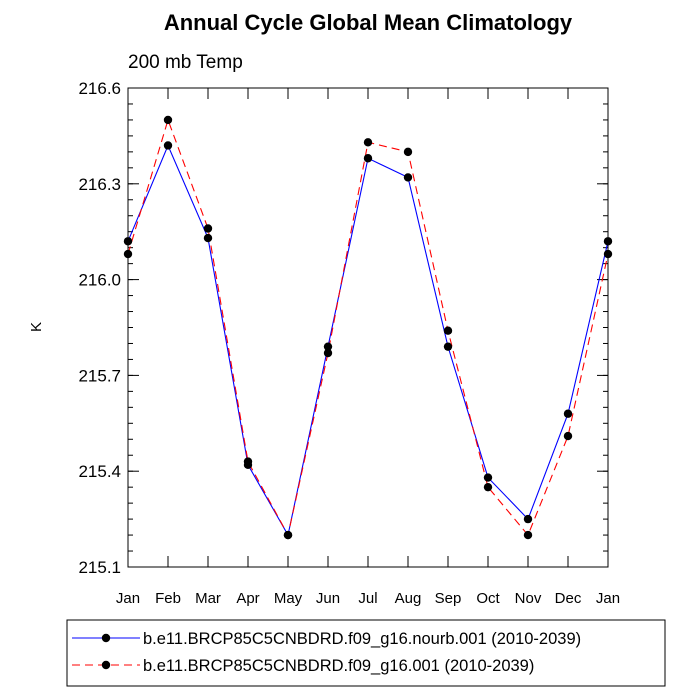 The image size is (700, 700). I want to click on x-tick-label: Jul, so click(367, 598).